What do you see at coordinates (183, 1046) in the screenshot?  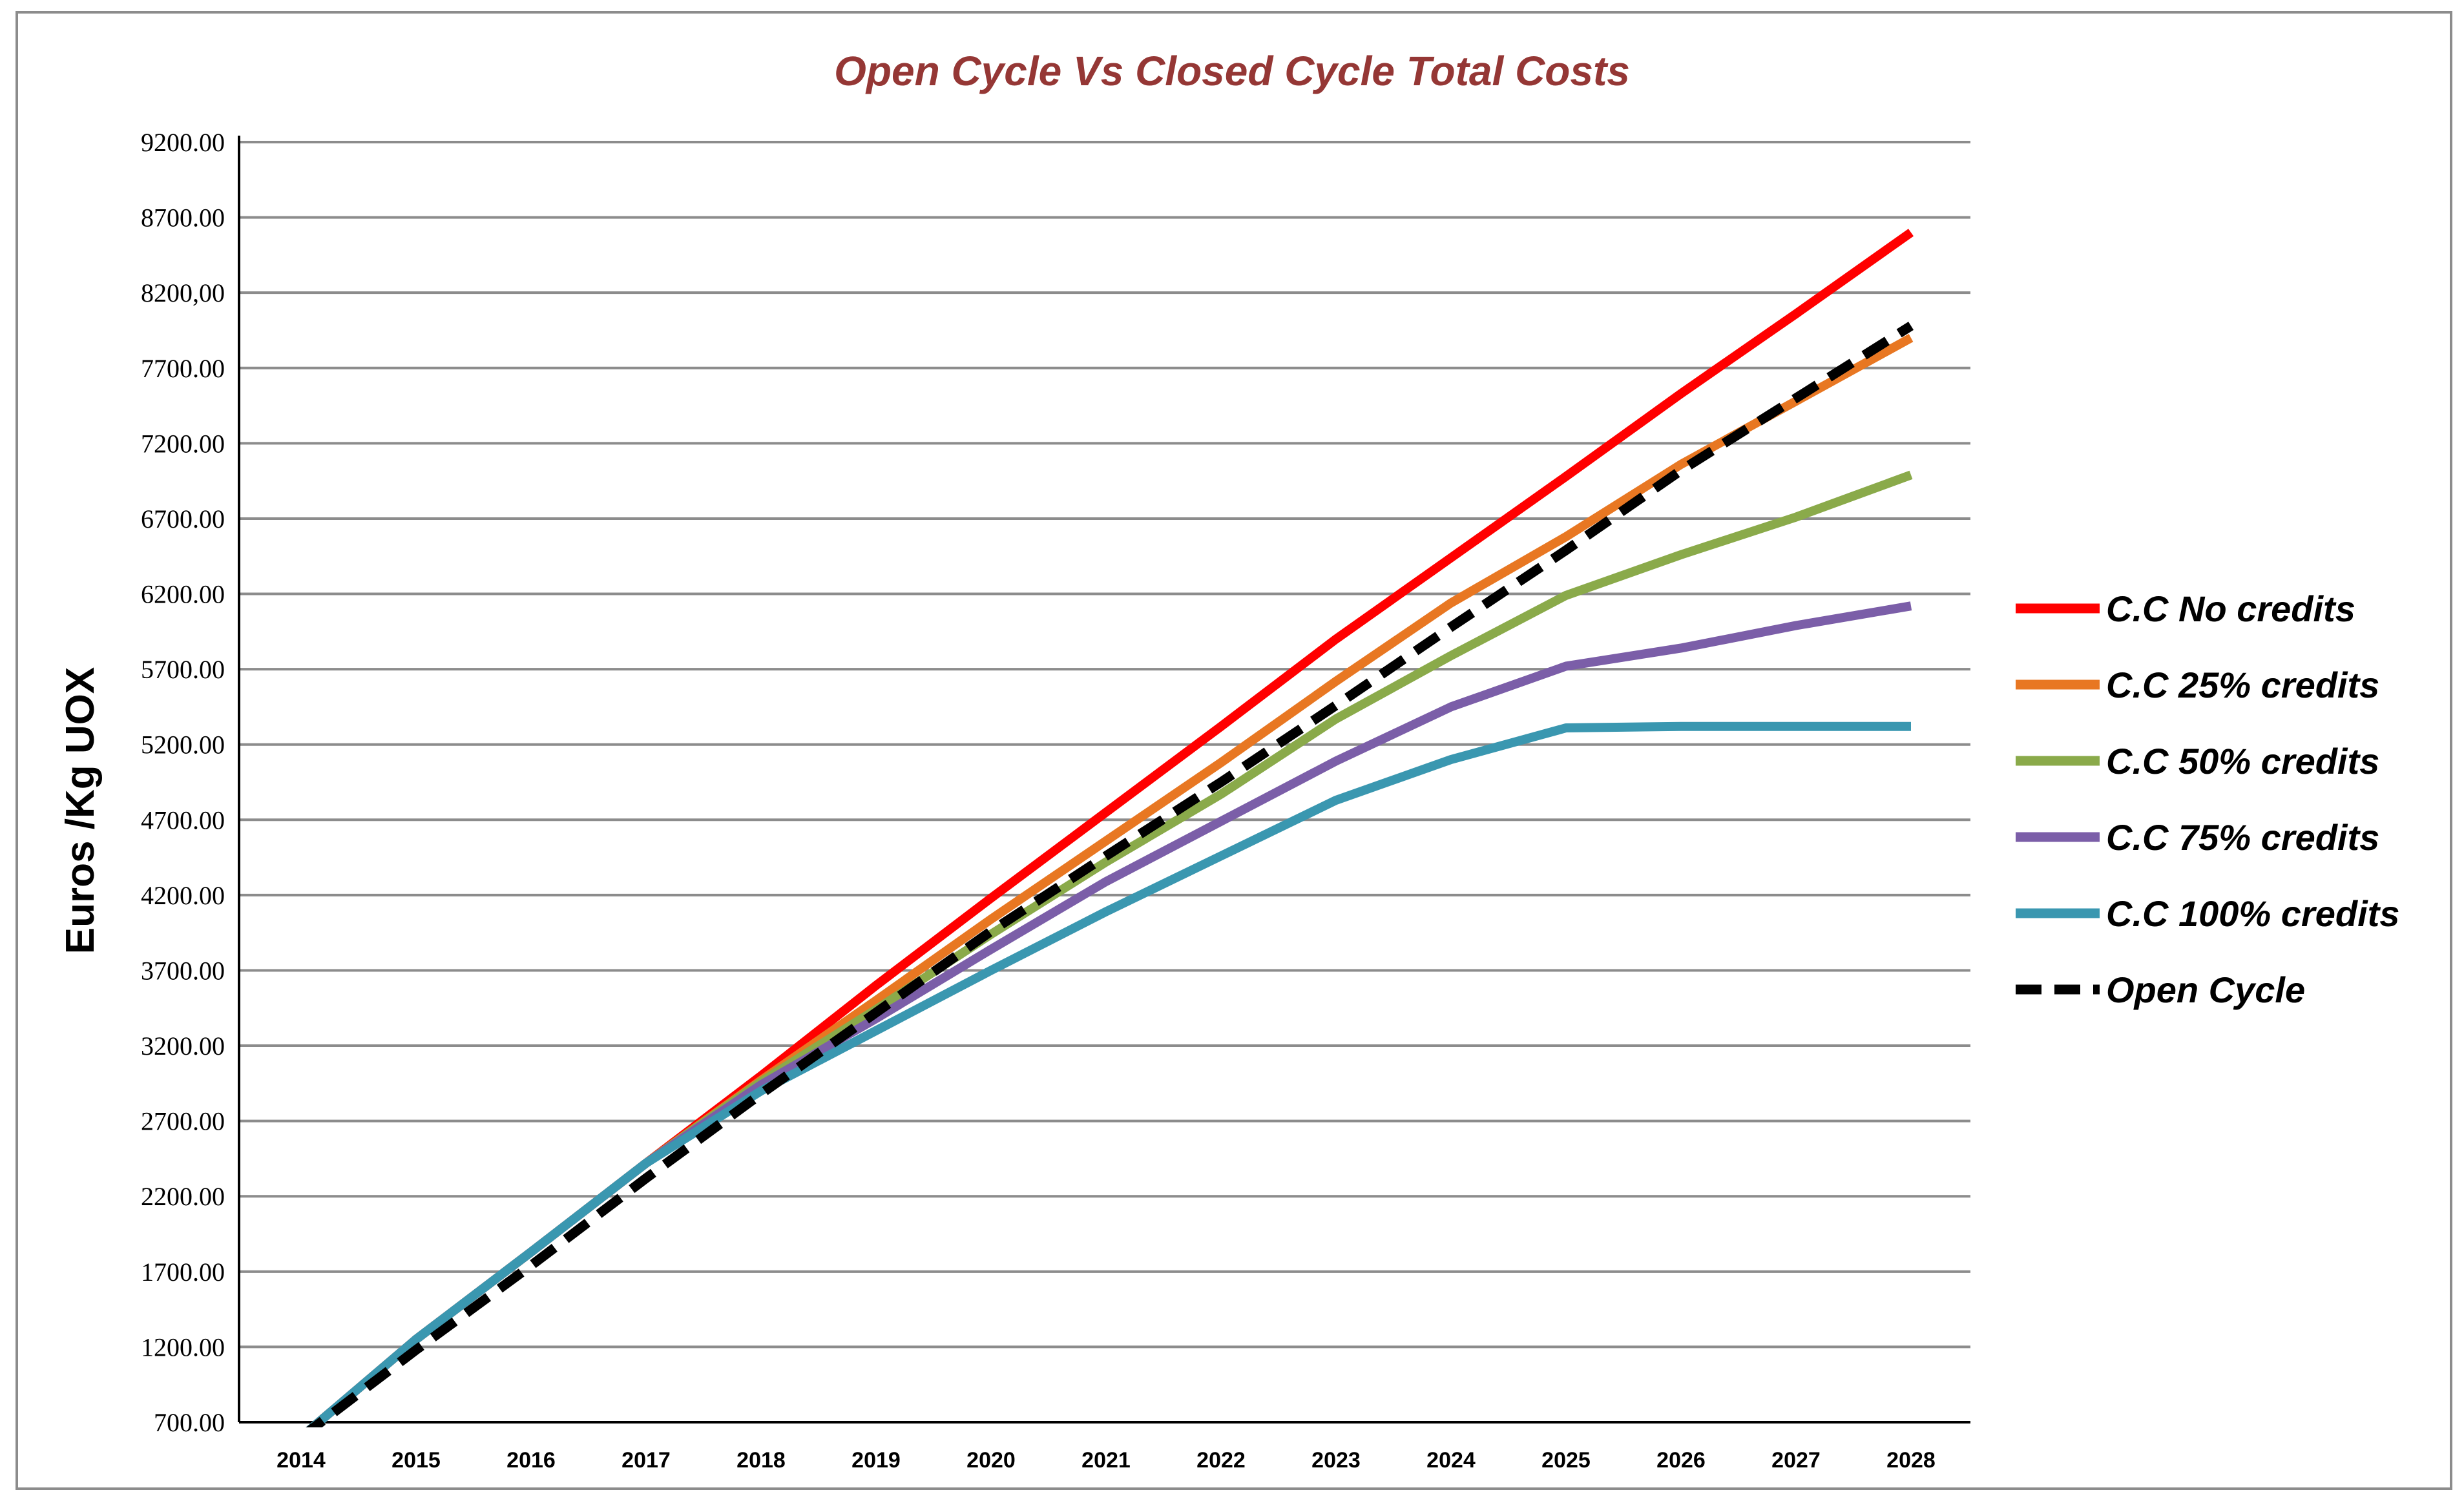 I see `y-tick-label: 3200.00` at bounding box center [183, 1046].